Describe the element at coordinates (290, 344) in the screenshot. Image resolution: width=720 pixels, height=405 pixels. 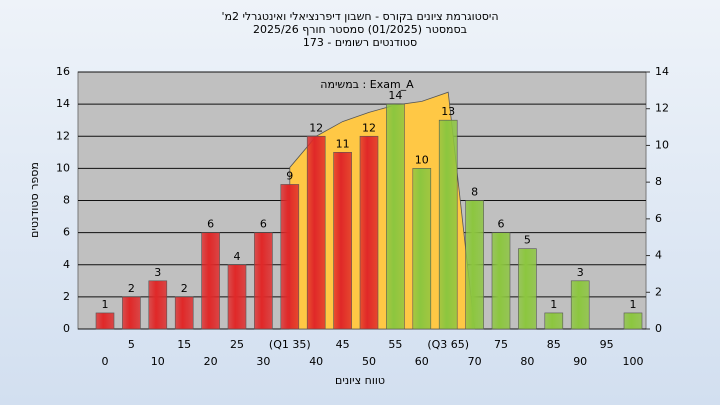
I see `x-tick-label: (Q1 35)` at that location.